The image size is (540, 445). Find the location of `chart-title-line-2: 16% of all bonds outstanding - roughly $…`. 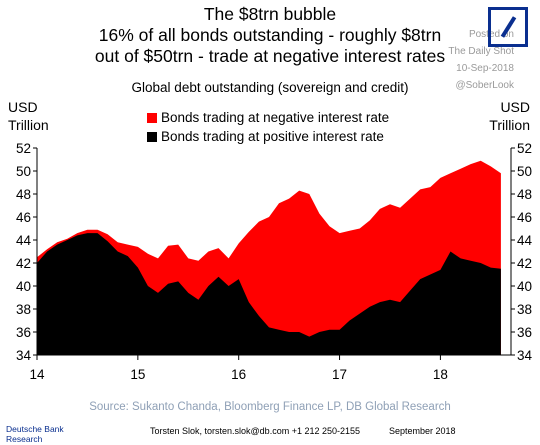

chart-title-line-2: 16% of all bonds outstanding - roughly $… is located at coordinates (270, 35).